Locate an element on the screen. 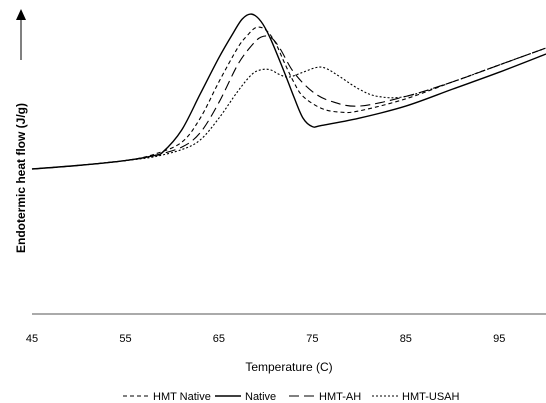 The image size is (546, 403). legend-item: HMT Native is located at coordinates (167, 397).